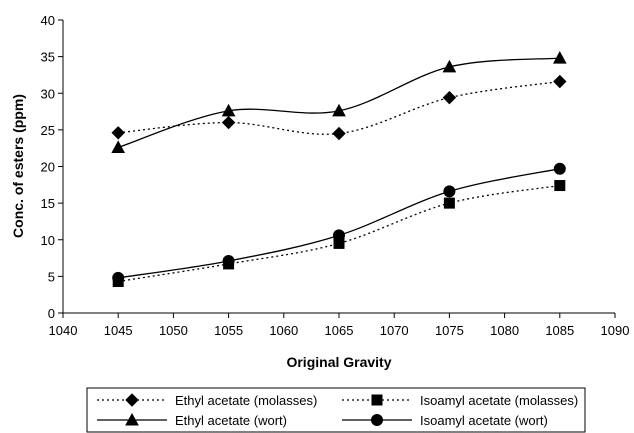 This screenshot has width=634, height=433. I want to click on legend-box, so click(336, 410).